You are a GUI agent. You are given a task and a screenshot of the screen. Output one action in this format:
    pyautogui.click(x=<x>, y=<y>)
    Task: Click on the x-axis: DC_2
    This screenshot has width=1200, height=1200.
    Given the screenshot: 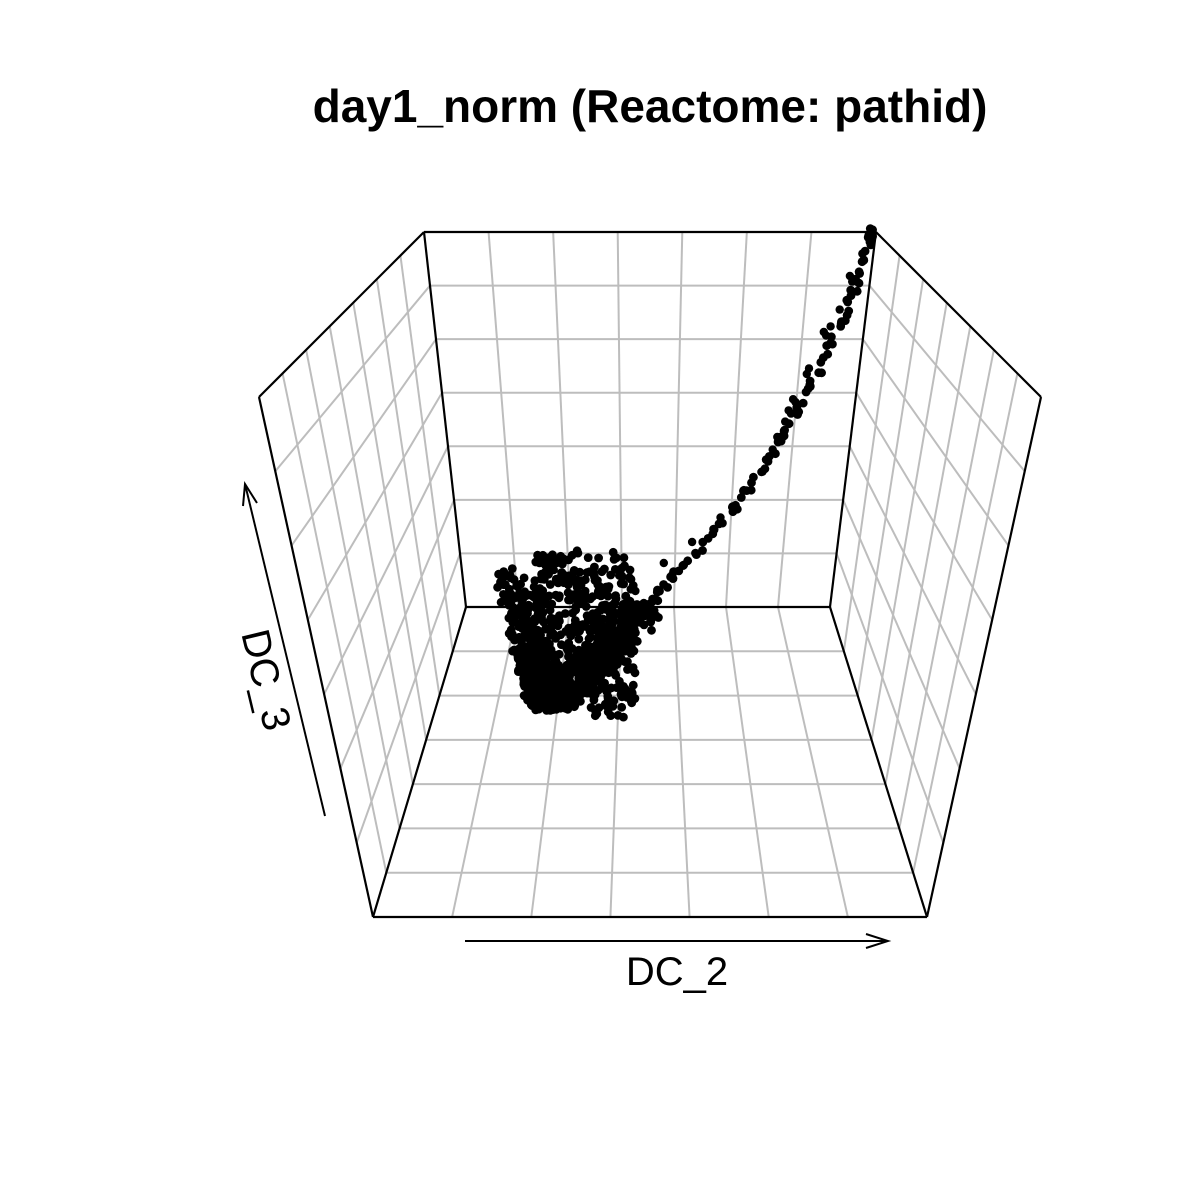 What is the action you would take?
    pyautogui.click(x=678, y=963)
    